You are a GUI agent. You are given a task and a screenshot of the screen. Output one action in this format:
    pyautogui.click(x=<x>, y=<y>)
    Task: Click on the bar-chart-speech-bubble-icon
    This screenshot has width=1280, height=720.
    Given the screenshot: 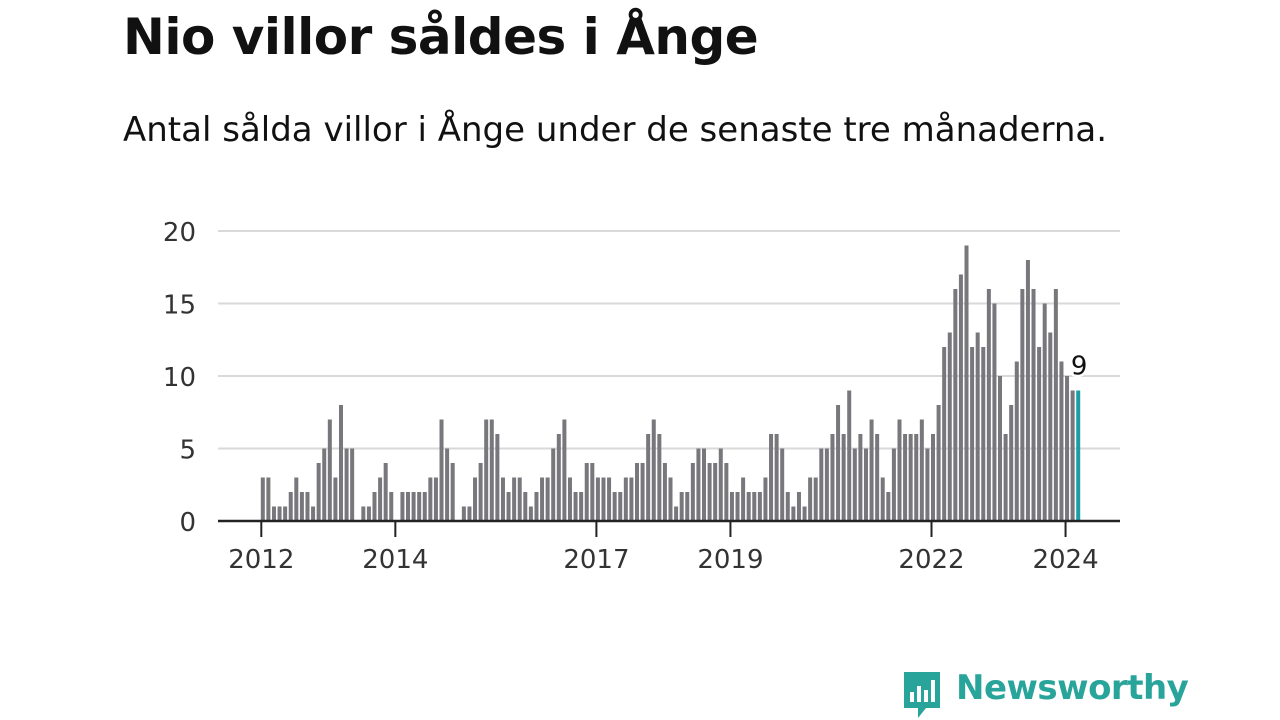 What is the action you would take?
    pyautogui.click(x=922, y=695)
    